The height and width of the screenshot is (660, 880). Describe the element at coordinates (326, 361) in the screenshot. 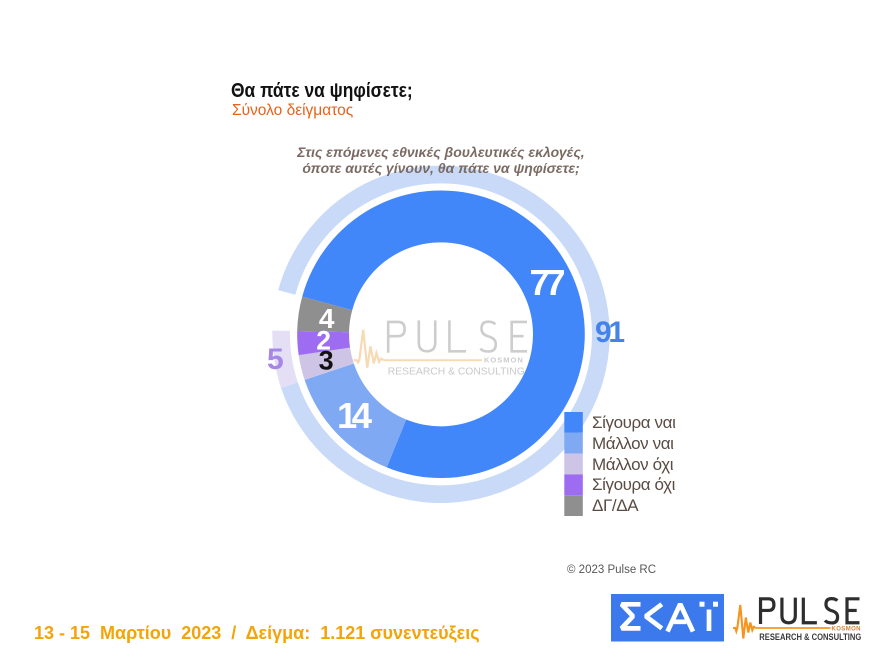

I see `svg-text: 3` at that location.